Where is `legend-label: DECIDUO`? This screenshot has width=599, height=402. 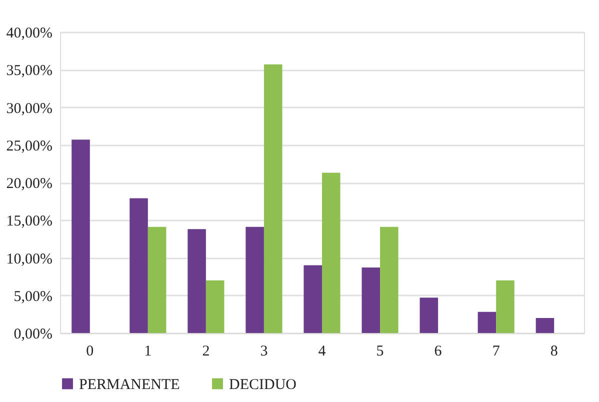
legend-label: DECIDUO is located at coordinates (263, 384).